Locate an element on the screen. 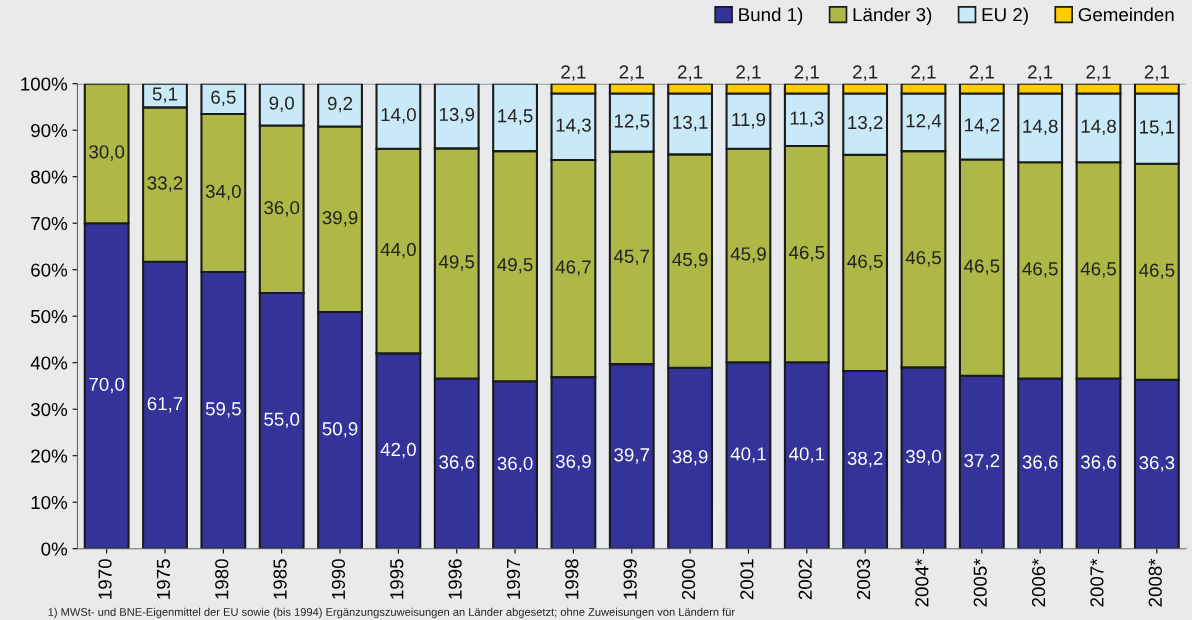  x-tick-label: 1985 is located at coordinates (280, 579).